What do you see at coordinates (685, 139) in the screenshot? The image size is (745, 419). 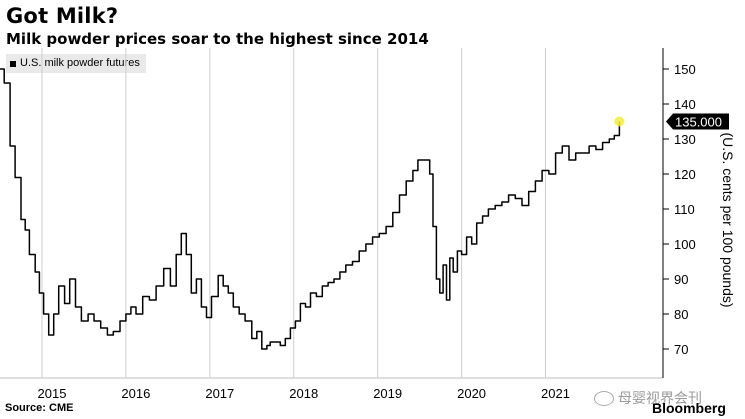 I see `y-tick-label: 130` at bounding box center [685, 139].